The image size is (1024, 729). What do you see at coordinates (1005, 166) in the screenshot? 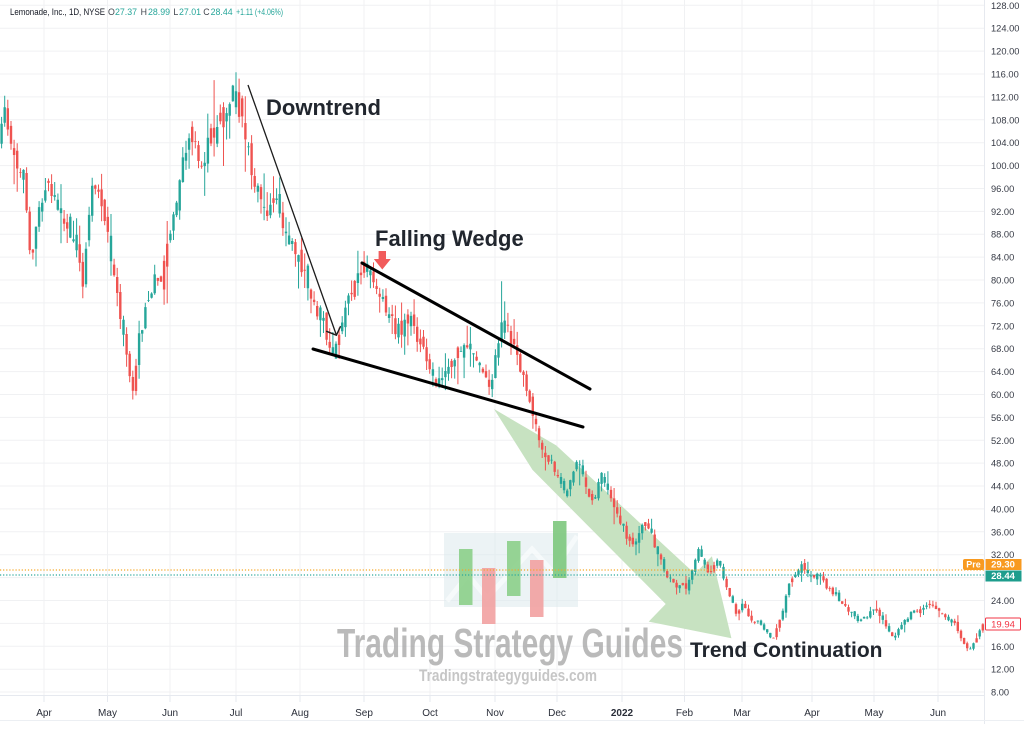
I see `svg-text: 100.00` at bounding box center [1005, 166].